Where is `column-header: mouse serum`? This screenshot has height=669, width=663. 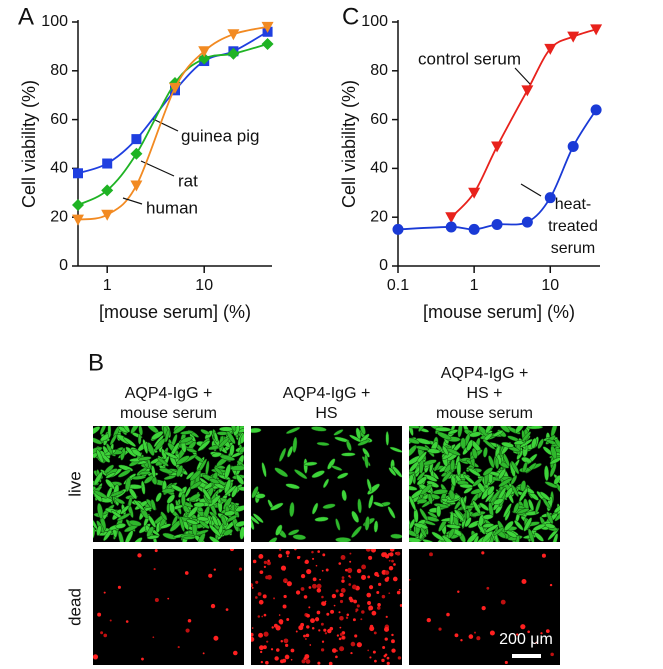
column-header: mouse serum is located at coordinates (168, 413).